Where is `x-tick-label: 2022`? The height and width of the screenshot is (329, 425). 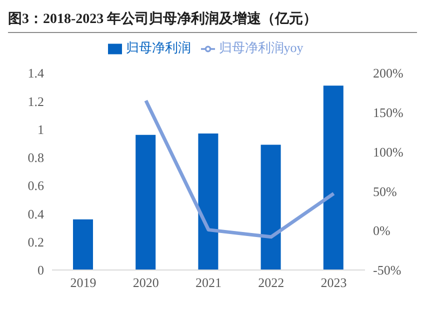 x-tick-label: 2022 is located at coordinates (271, 282).